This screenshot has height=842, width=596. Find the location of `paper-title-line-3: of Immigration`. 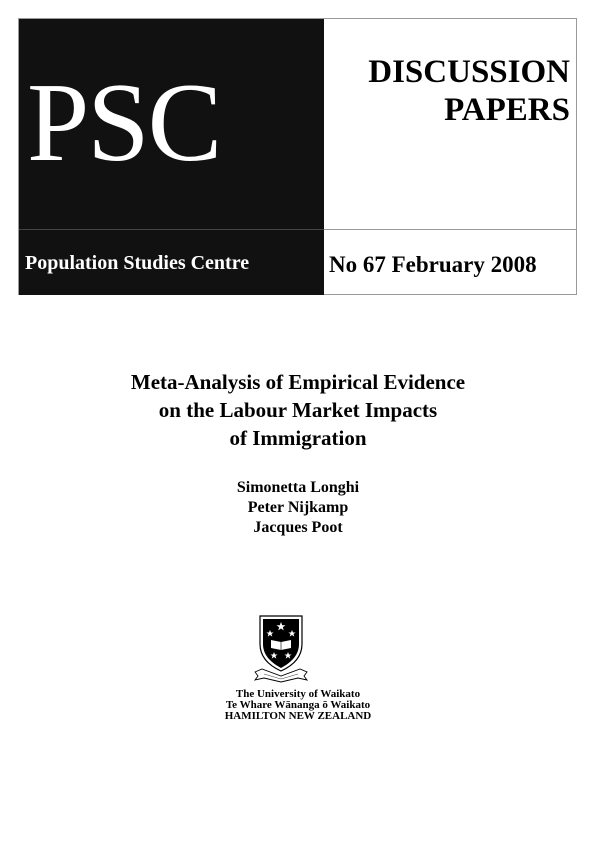

paper-title-line-3: of Immigration is located at coordinates (298, 438).